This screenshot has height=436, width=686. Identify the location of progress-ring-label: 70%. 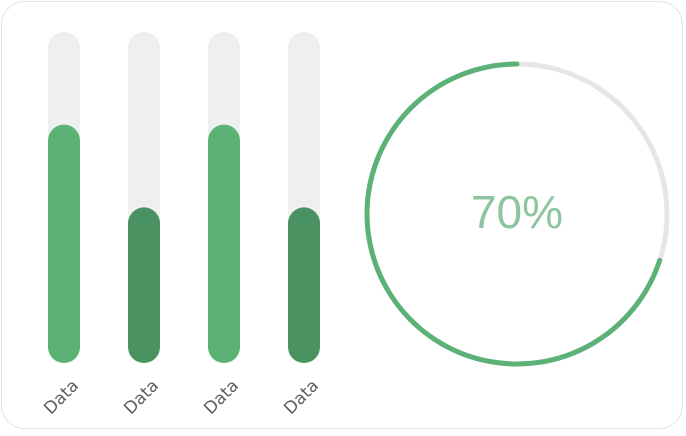
(517, 212).